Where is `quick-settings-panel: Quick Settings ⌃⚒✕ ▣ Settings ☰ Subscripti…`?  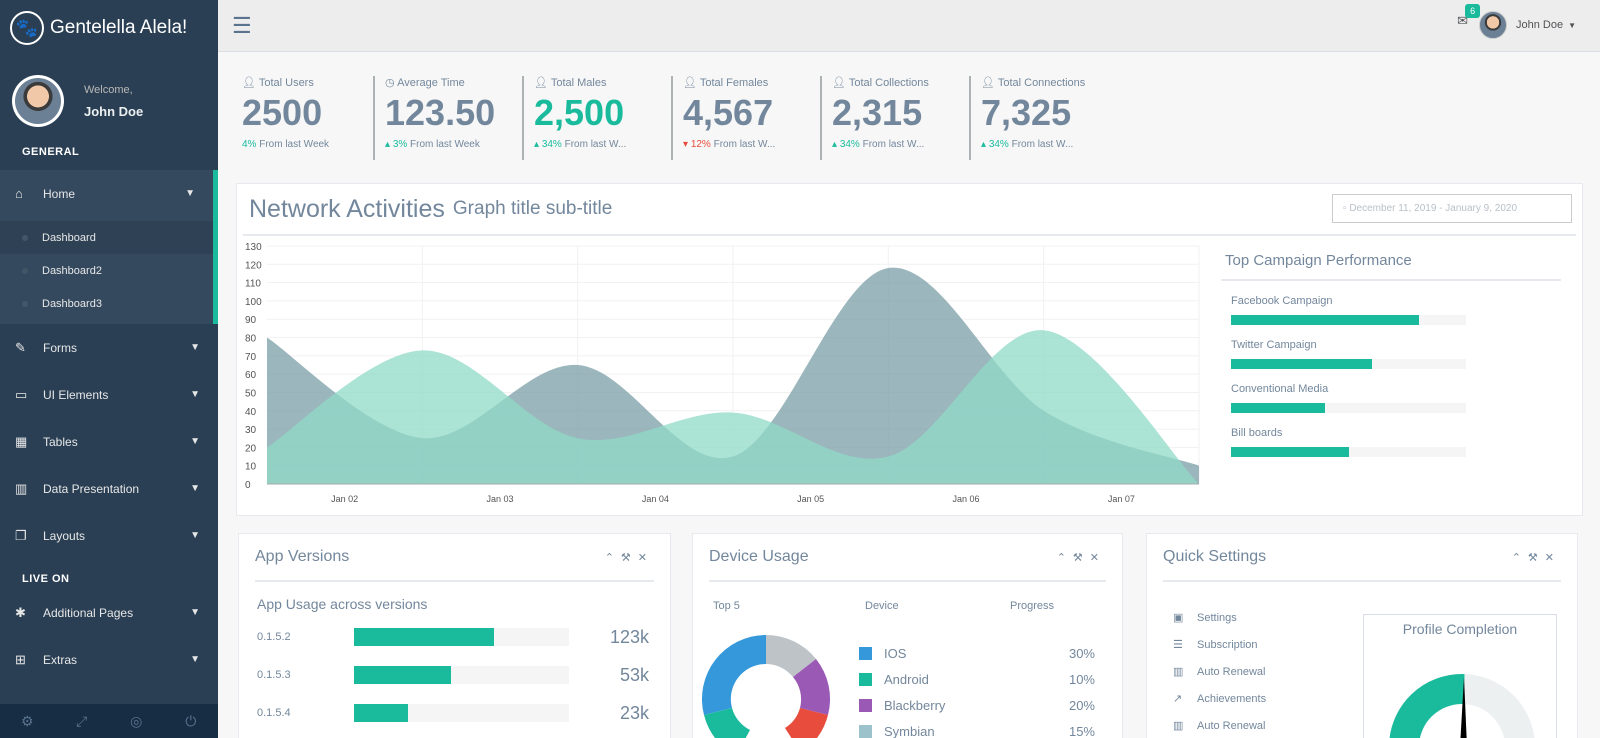
quick-settings-panel: Quick Settings ⌃⚒✕ ▣ Settings ☰ Subscripti… is located at coordinates (1362, 635).